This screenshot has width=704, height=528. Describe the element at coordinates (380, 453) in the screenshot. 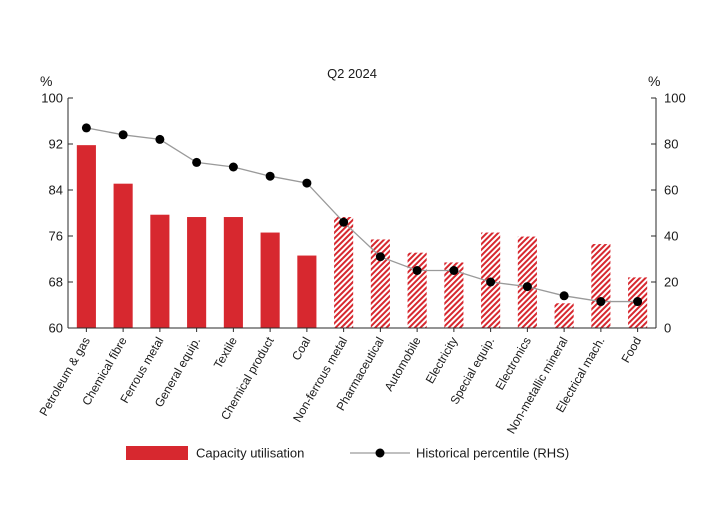

I see `legend-line-marker` at that location.